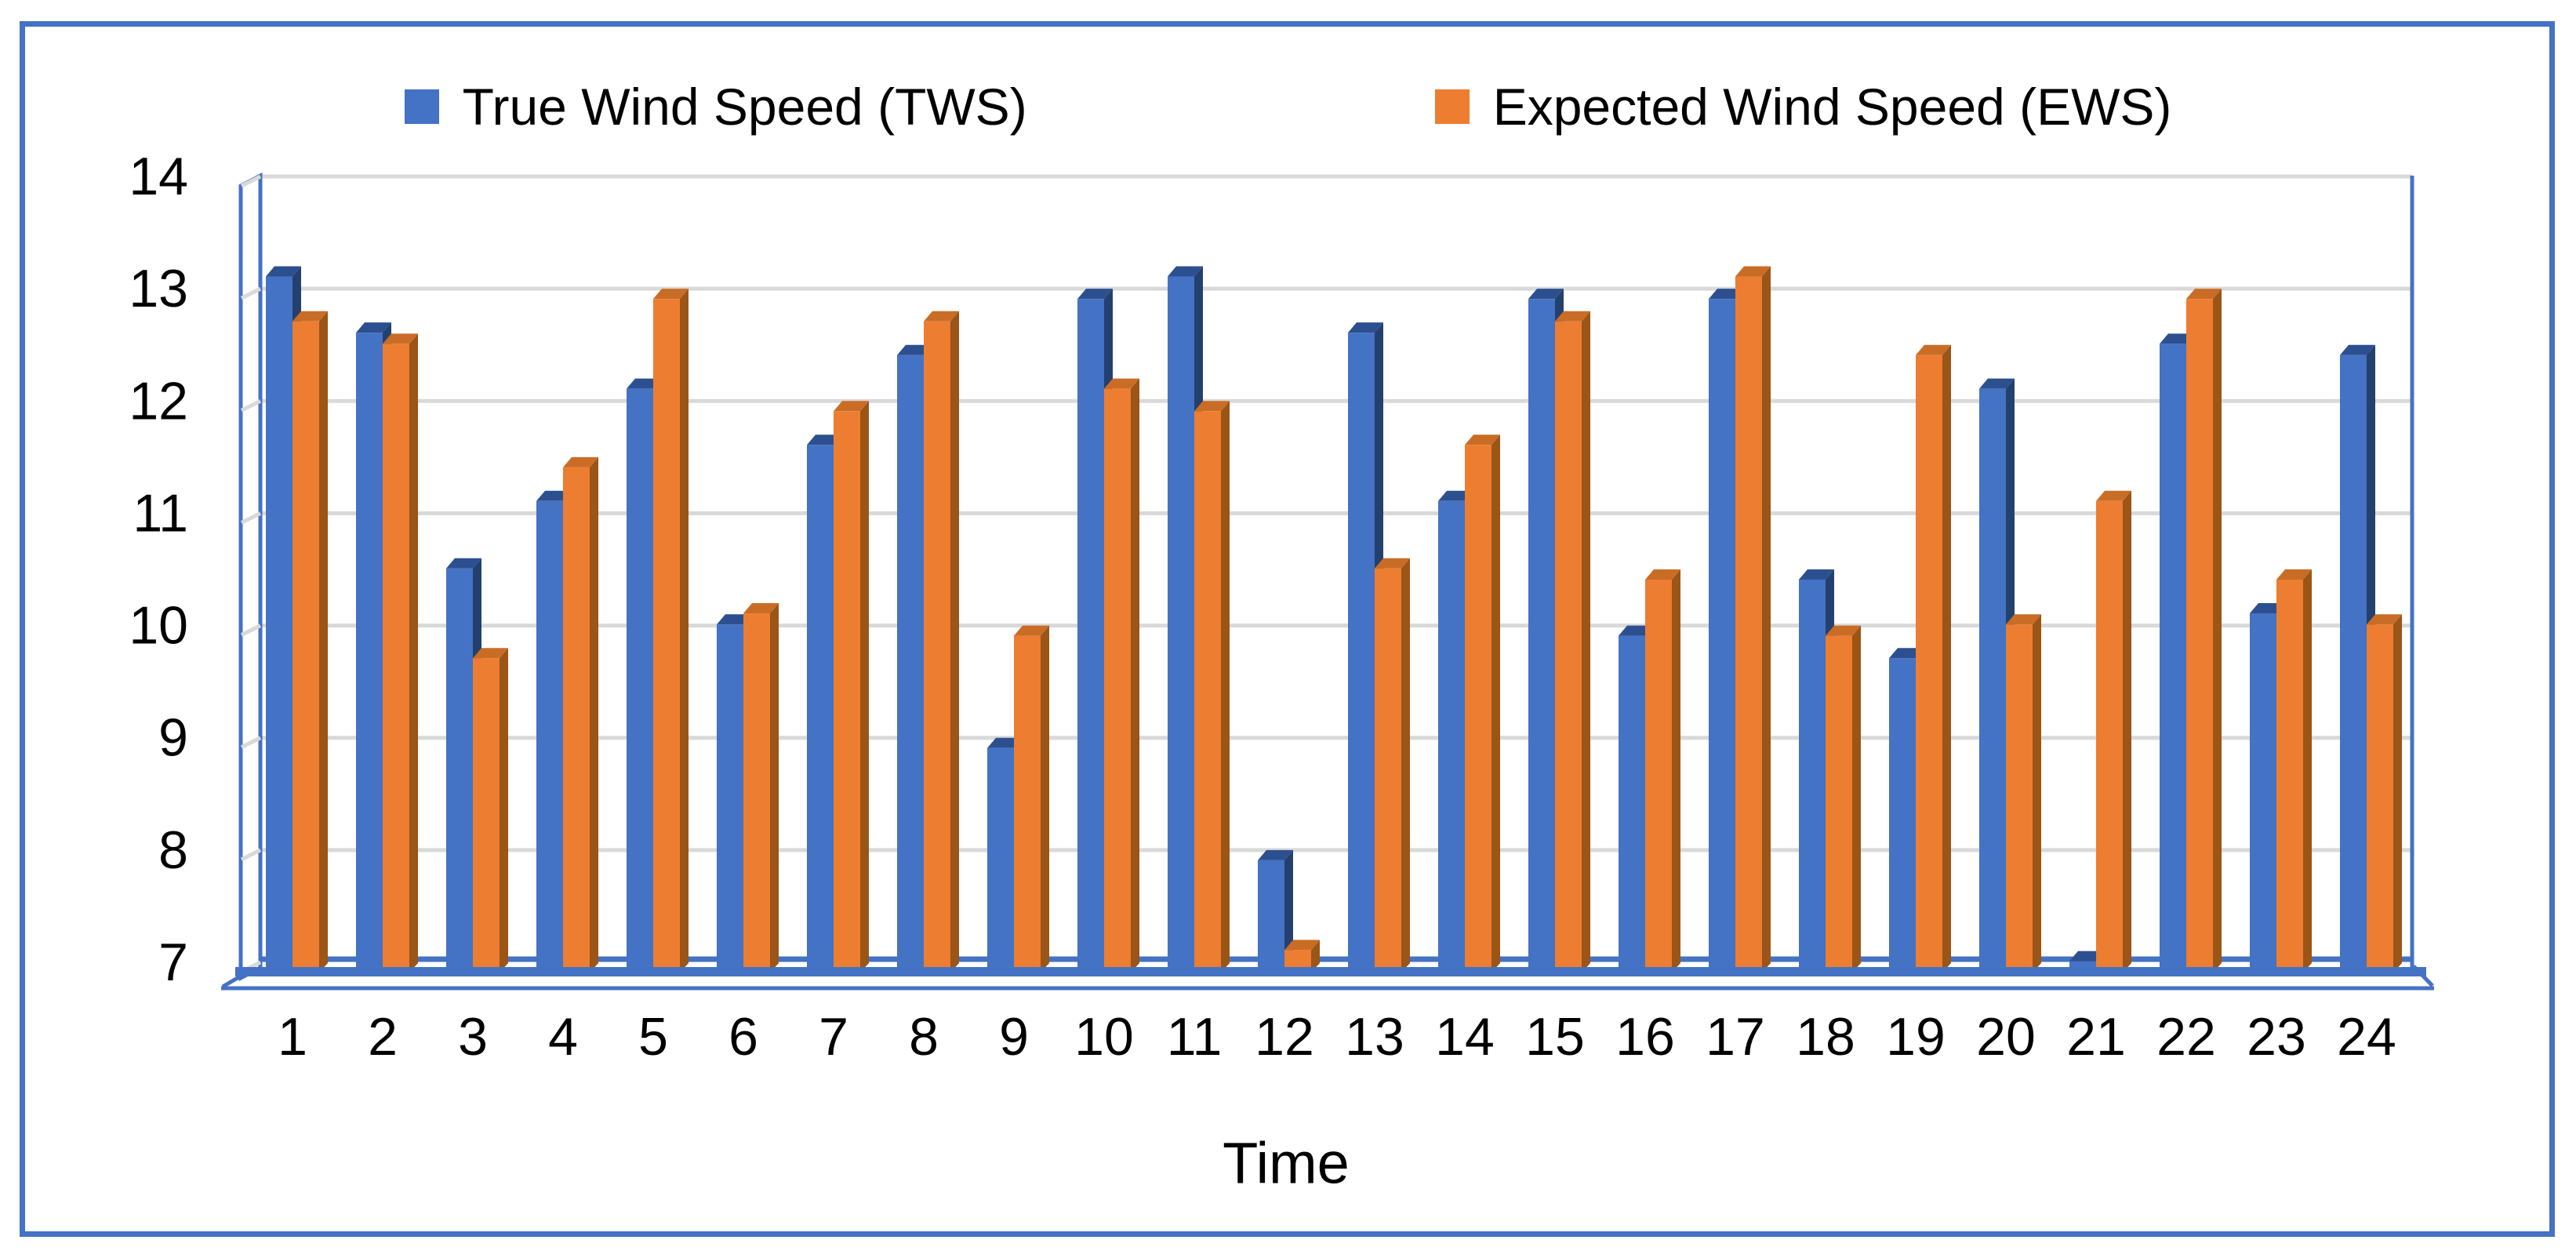 This screenshot has width=2576, height=1258. I want to click on y-tick-label-12: 12, so click(158, 401).